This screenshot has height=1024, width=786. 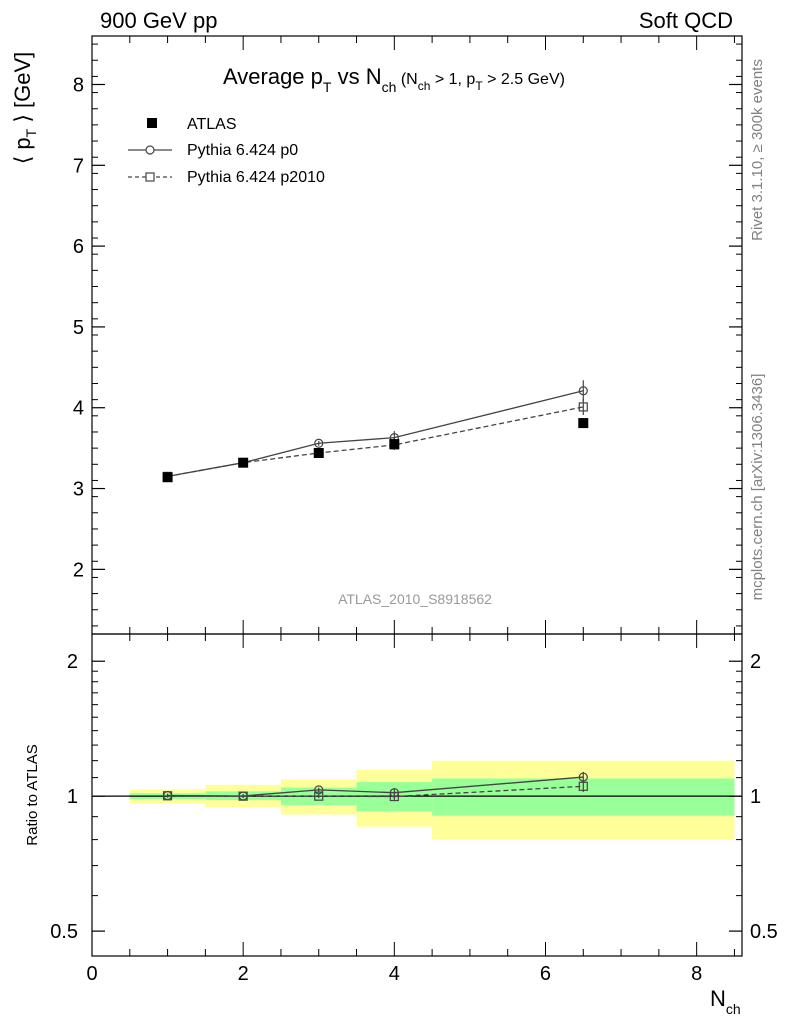 What do you see at coordinates (755, 662) in the screenshot?
I see `ratio-y-tick-label-right: 2` at bounding box center [755, 662].